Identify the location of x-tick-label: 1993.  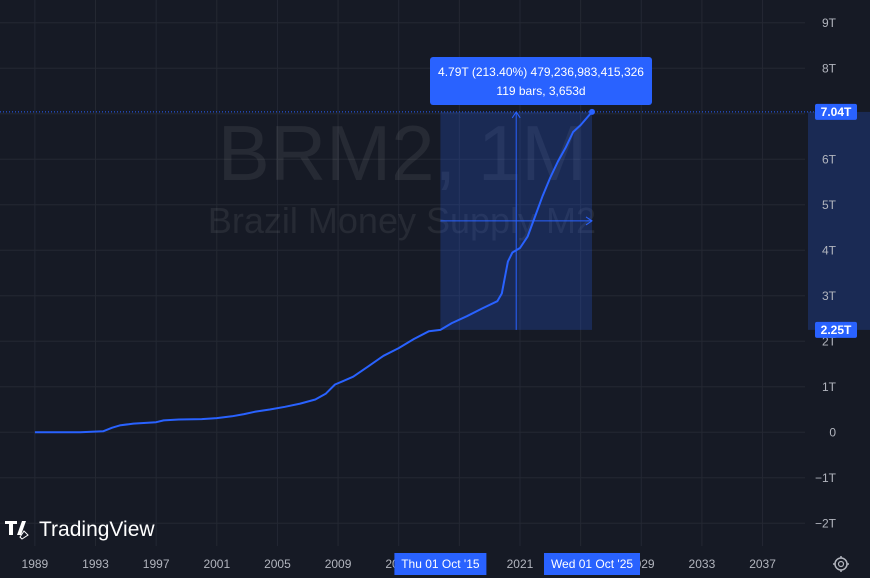
(95, 564).